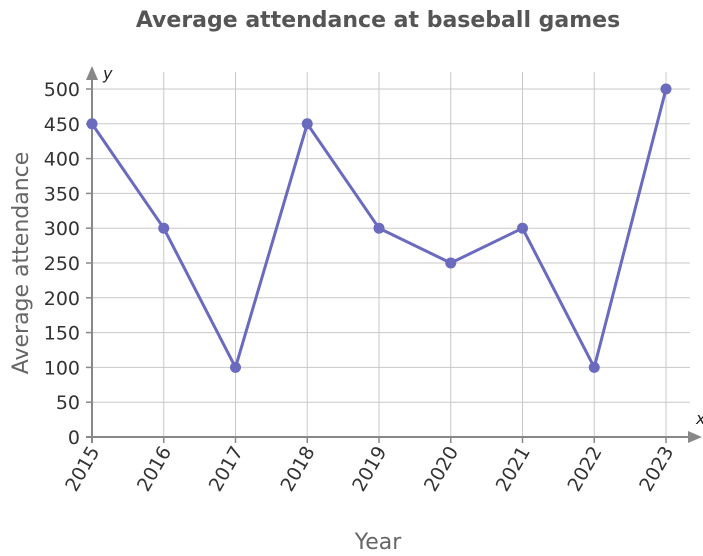  Describe the element at coordinates (695, 437) in the screenshot. I see `x-axis-arrow` at that location.